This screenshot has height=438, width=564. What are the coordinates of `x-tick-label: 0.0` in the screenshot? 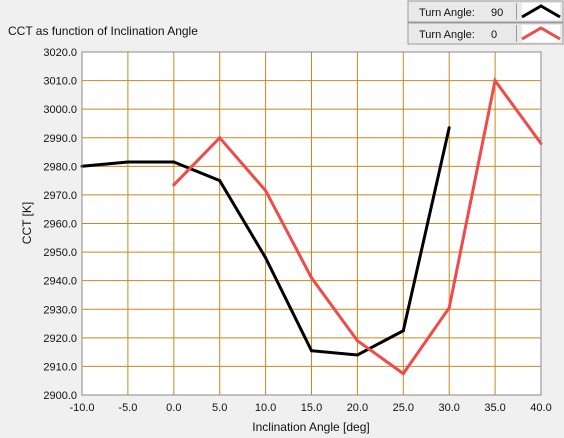 It's located at (173, 408).